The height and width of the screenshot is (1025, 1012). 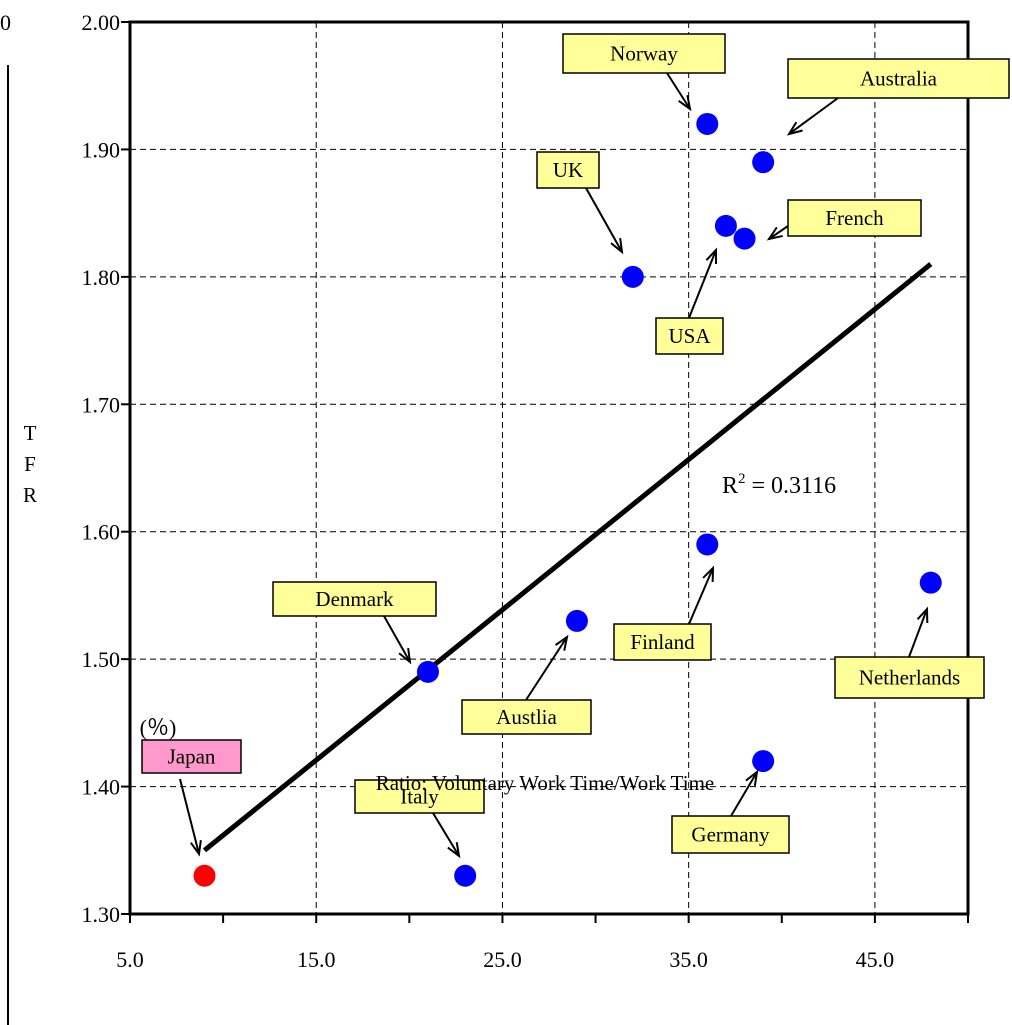 What do you see at coordinates (101, 659) in the screenshot?
I see `y-tick-label: 1.50` at bounding box center [101, 659].